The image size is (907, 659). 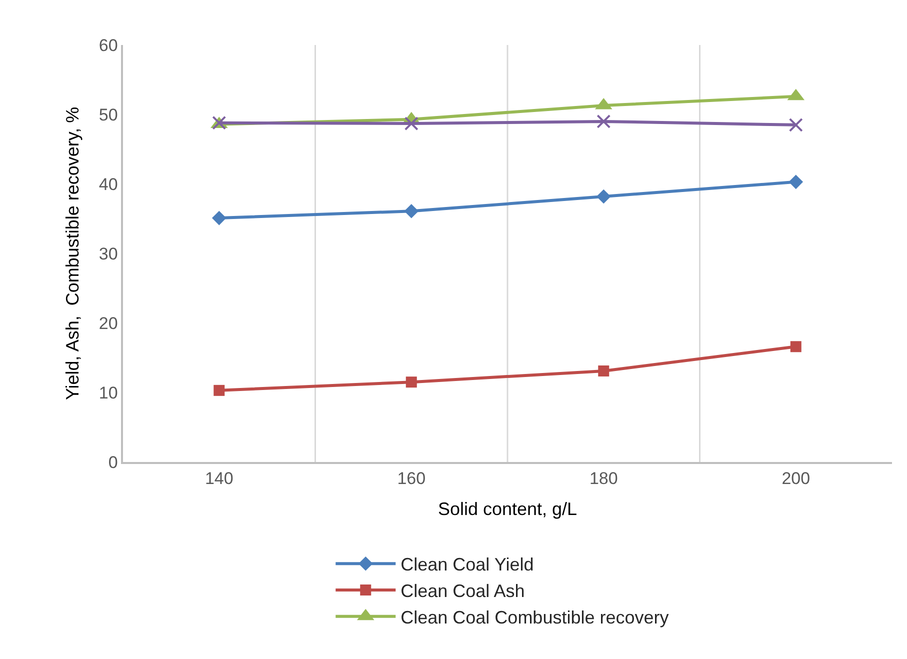 What do you see at coordinates (108, 45) in the screenshot?
I see `y-tick-label: 60` at bounding box center [108, 45].